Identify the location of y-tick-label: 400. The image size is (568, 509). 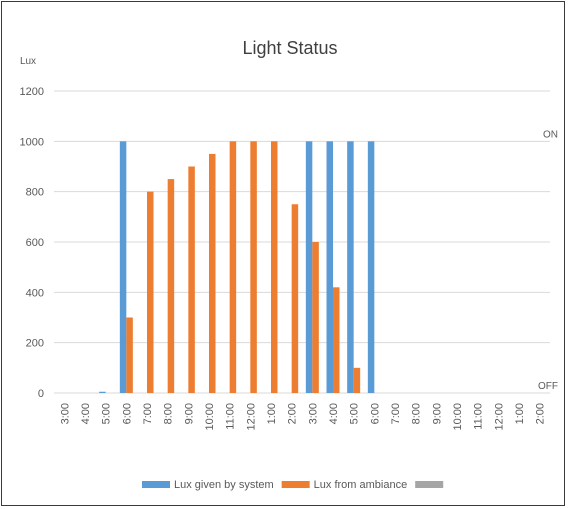
(35, 293).